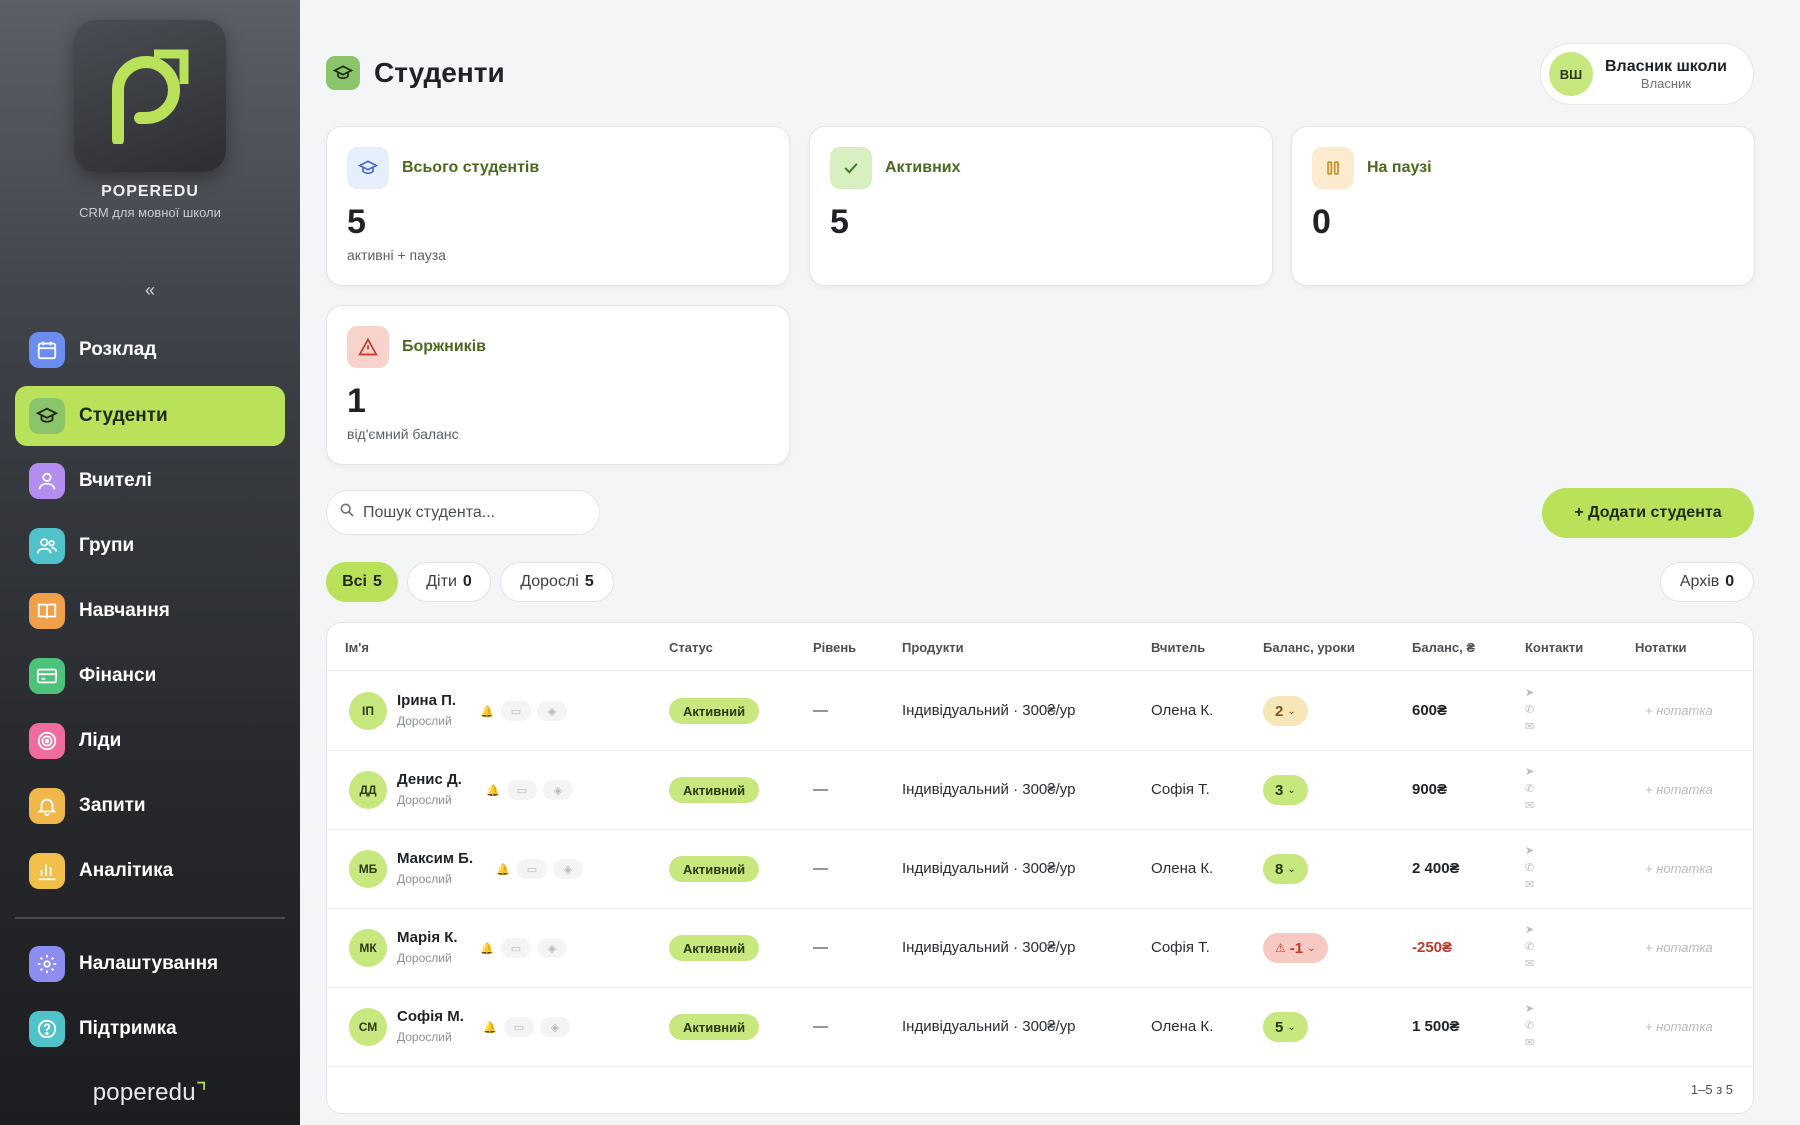  What do you see at coordinates (1309, 647) in the screenshot?
I see `column-header-lessons-balance: Баланс, уроки` at bounding box center [1309, 647].